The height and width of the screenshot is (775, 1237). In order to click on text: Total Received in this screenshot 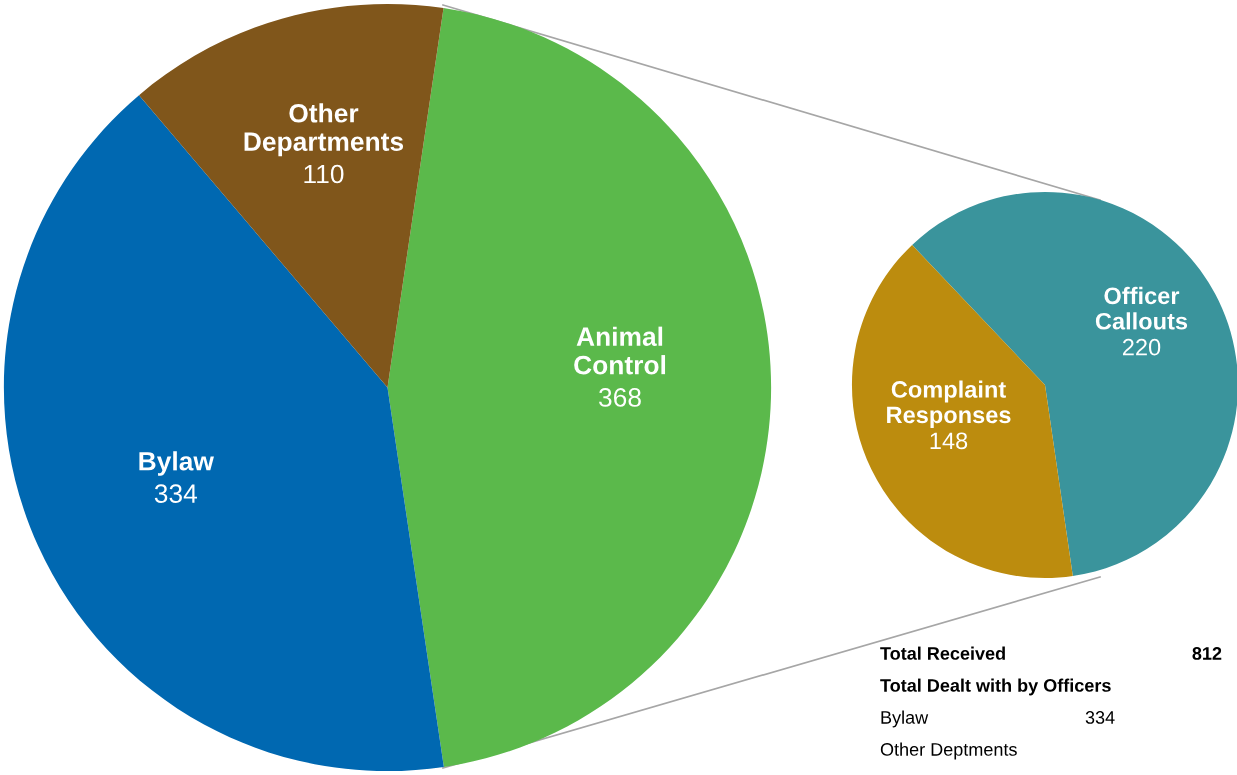, I will do `click(942, 653)`.